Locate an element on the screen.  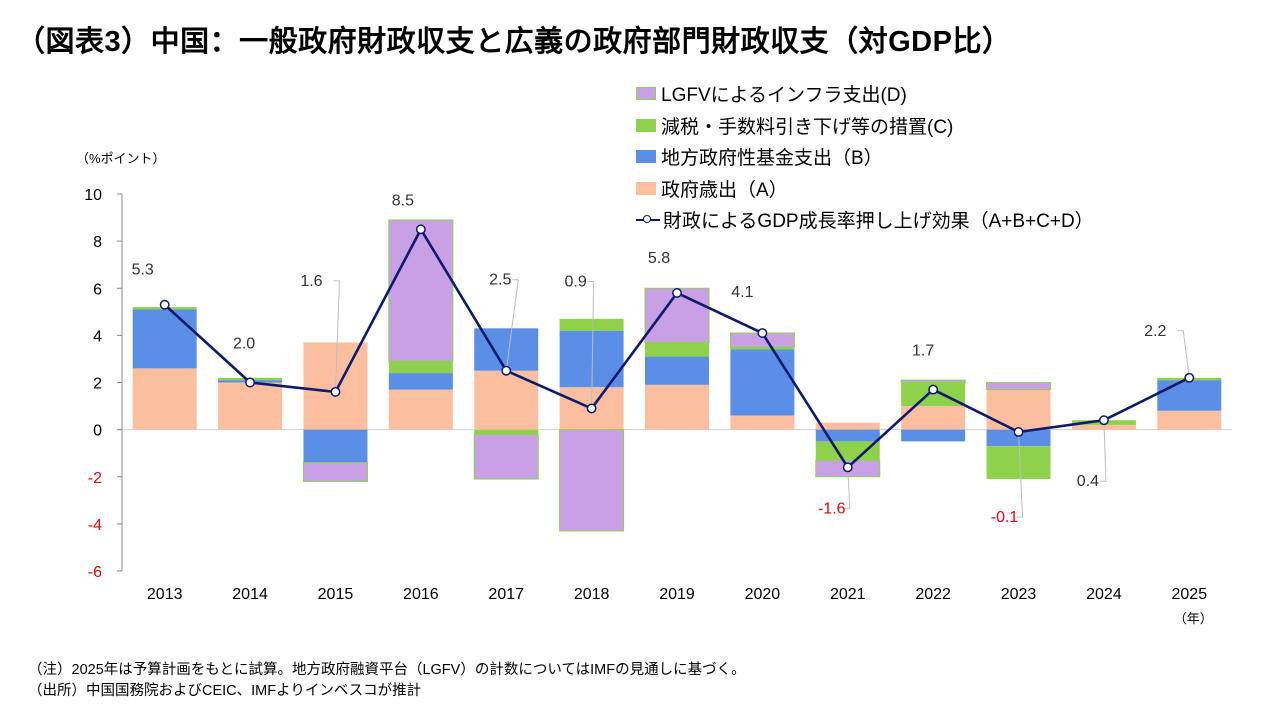
x-axis-unit-label: （年） is located at coordinates (1193, 618).